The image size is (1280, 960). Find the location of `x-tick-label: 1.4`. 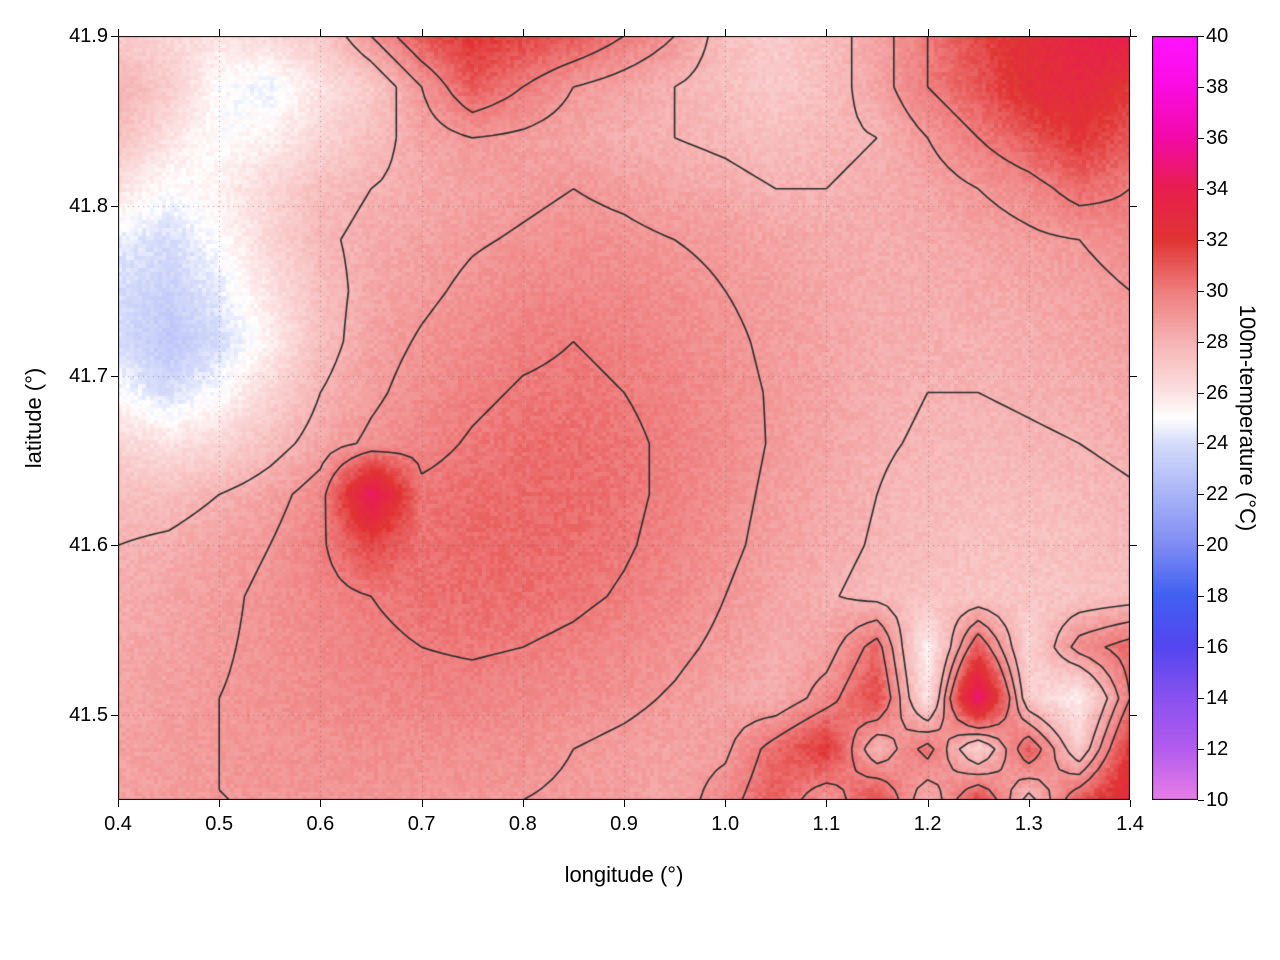

x-tick-label: 1.4 is located at coordinates (1130, 824).